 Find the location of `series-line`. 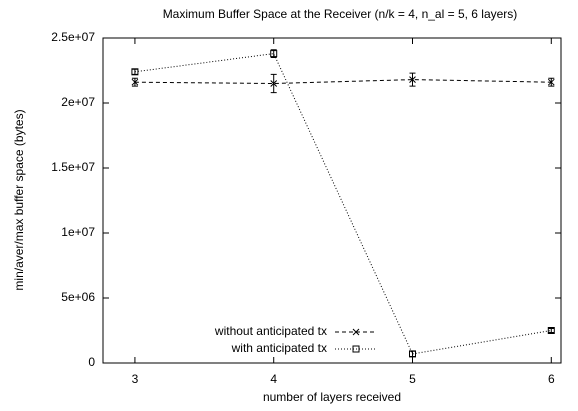

series-line is located at coordinates (343, 82).